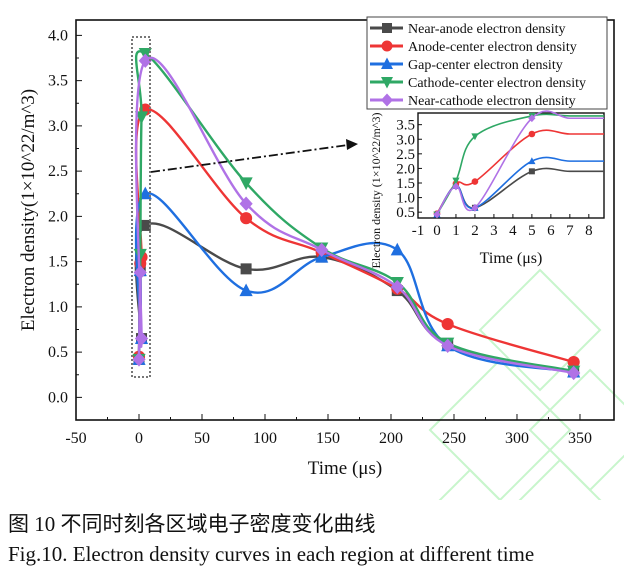 The height and width of the screenshot is (577, 624). What do you see at coordinates (192, 524) in the screenshot?
I see `caption-chinese: 图 10 不同时刻各区域电子密度变化曲线` at bounding box center [192, 524].